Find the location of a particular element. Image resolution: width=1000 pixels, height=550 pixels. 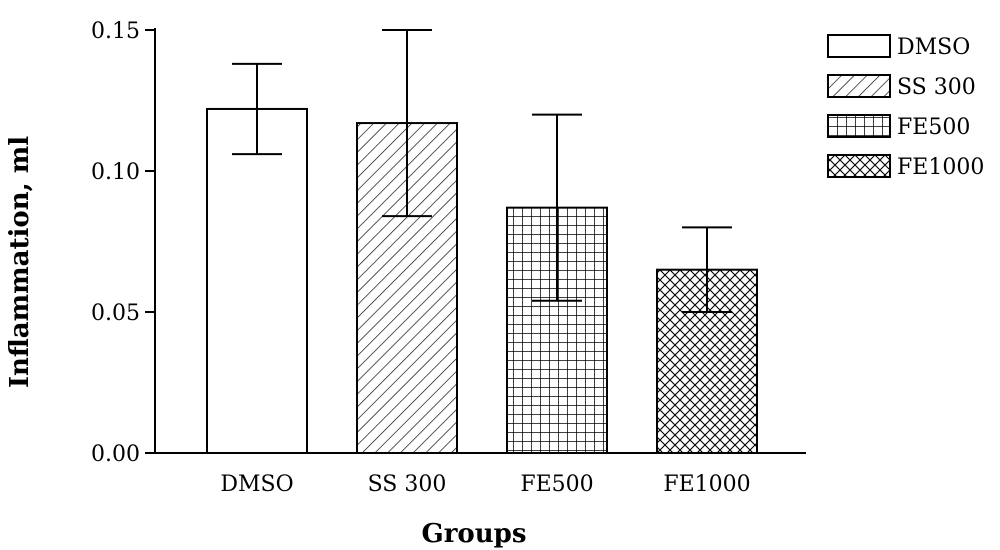

legend-label: FE1000 is located at coordinates (940, 167).